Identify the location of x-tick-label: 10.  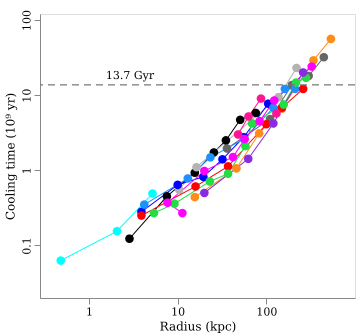
(178, 312).